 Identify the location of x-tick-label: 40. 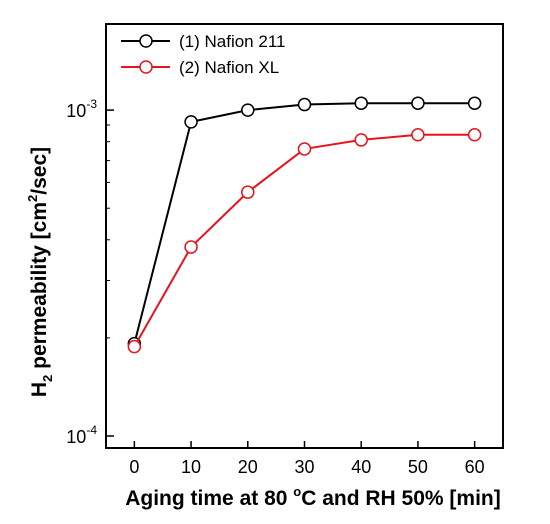
(361, 467).